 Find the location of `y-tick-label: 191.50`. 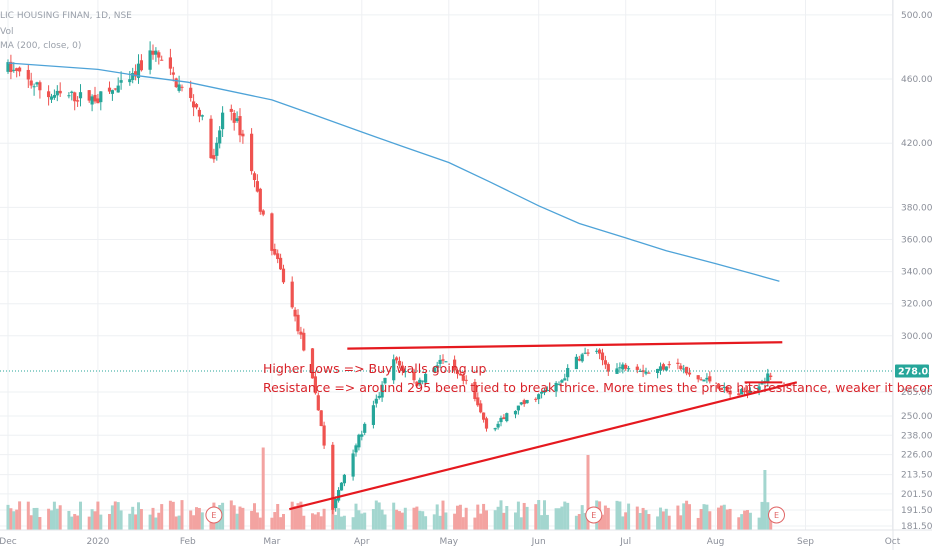

y-tick-label: 191.50 is located at coordinates (916, 511).